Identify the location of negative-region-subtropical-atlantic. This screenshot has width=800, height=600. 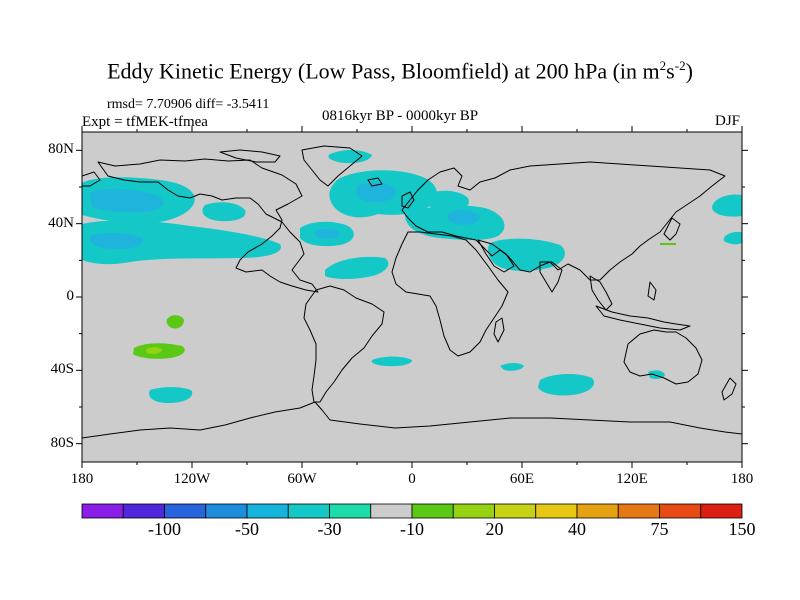
(357, 267).